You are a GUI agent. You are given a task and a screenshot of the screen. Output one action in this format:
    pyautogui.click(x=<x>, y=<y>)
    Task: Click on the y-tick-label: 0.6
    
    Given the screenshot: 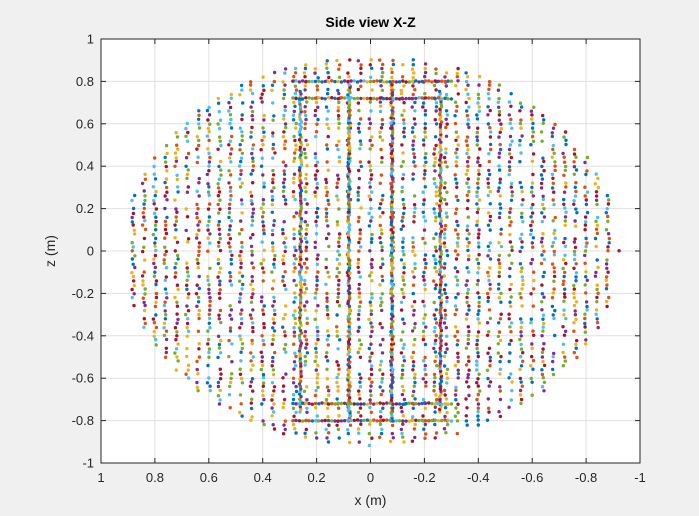 What is the action you would take?
    pyautogui.click(x=85, y=123)
    